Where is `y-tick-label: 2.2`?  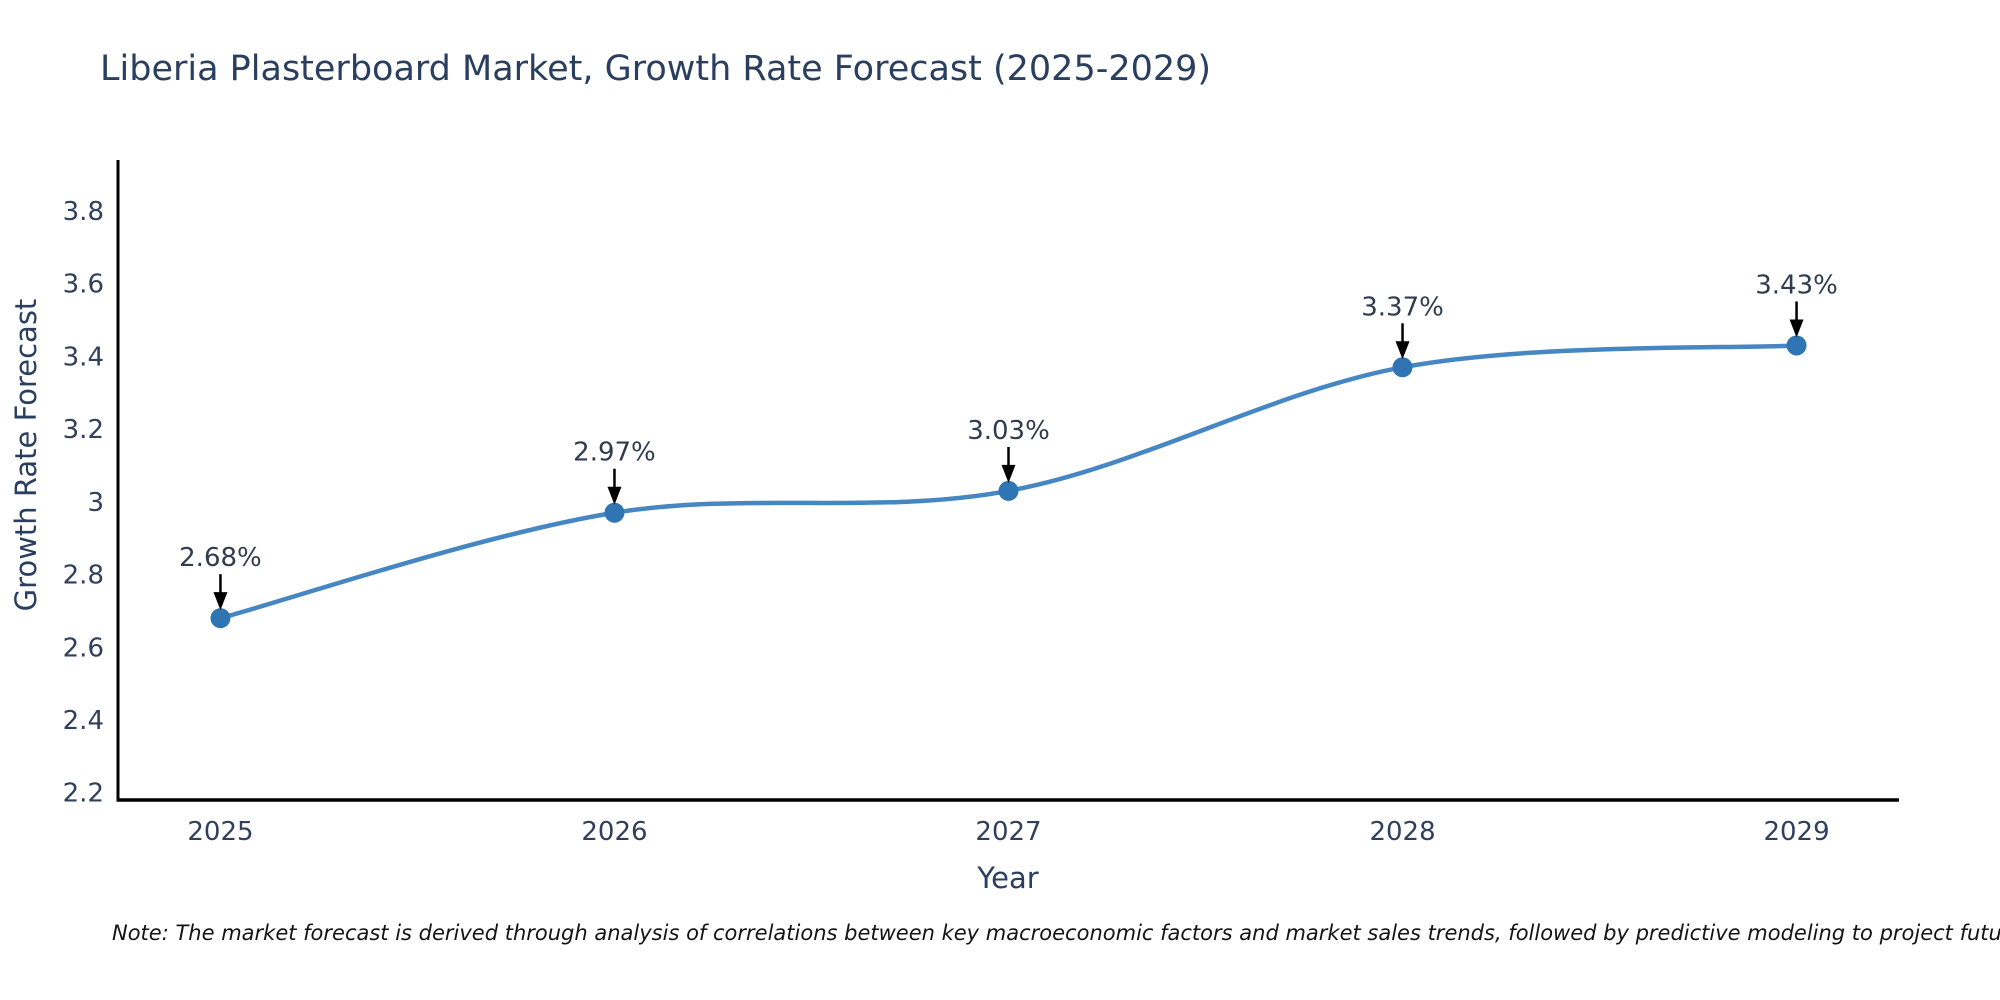
y-tick-label: 2.2 is located at coordinates (83, 794).